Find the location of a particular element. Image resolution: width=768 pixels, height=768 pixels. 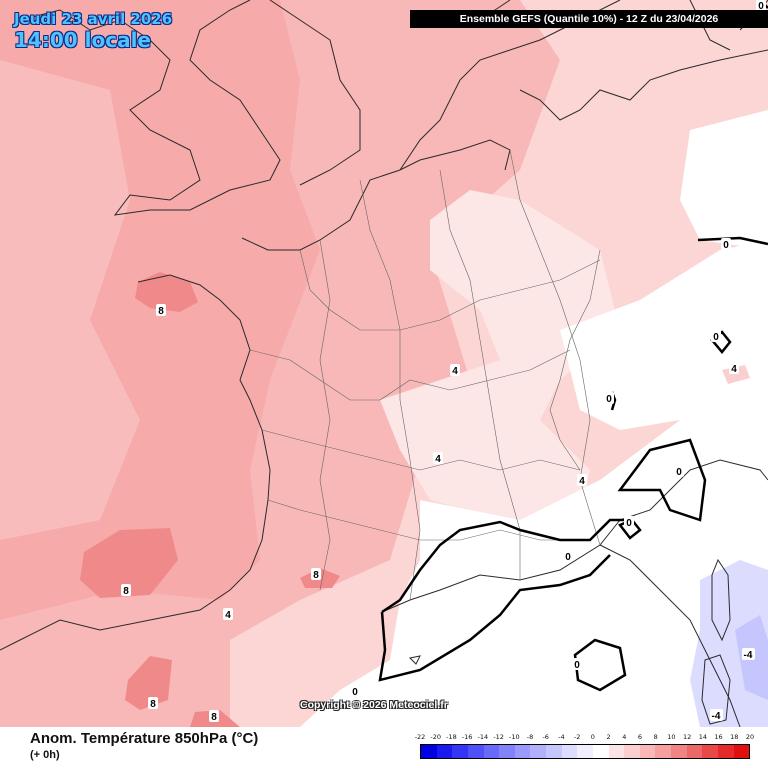

valid-time: 14:00 locale is located at coordinates (82, 40).